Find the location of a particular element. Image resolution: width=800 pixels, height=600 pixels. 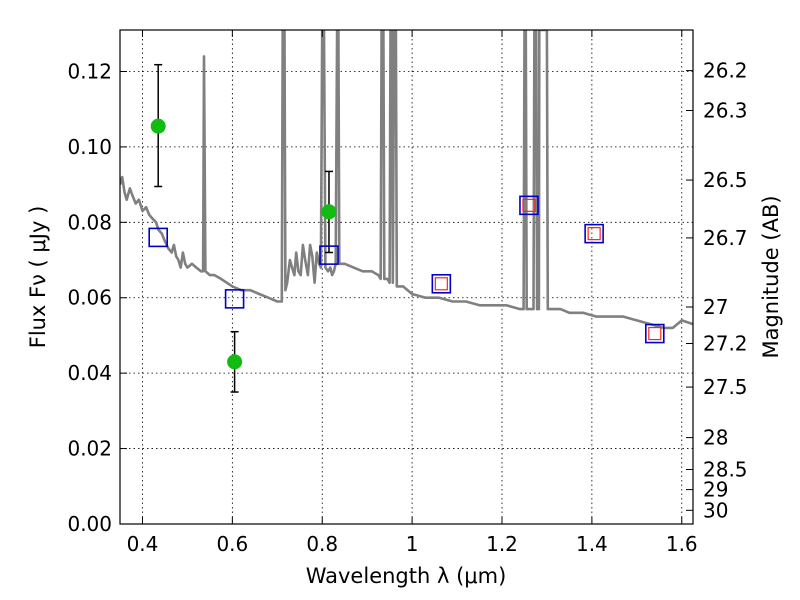

magnitude-tick-label: 28.5 is located at coordinates (725, 469).